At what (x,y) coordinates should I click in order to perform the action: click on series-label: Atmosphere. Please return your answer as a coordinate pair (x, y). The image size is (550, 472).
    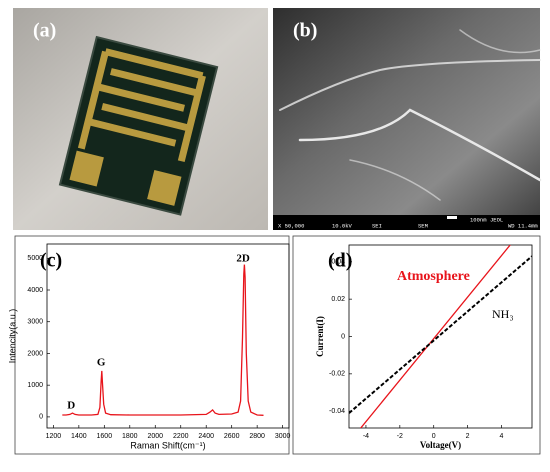
    Looking at the image, I should click on (433, 276).